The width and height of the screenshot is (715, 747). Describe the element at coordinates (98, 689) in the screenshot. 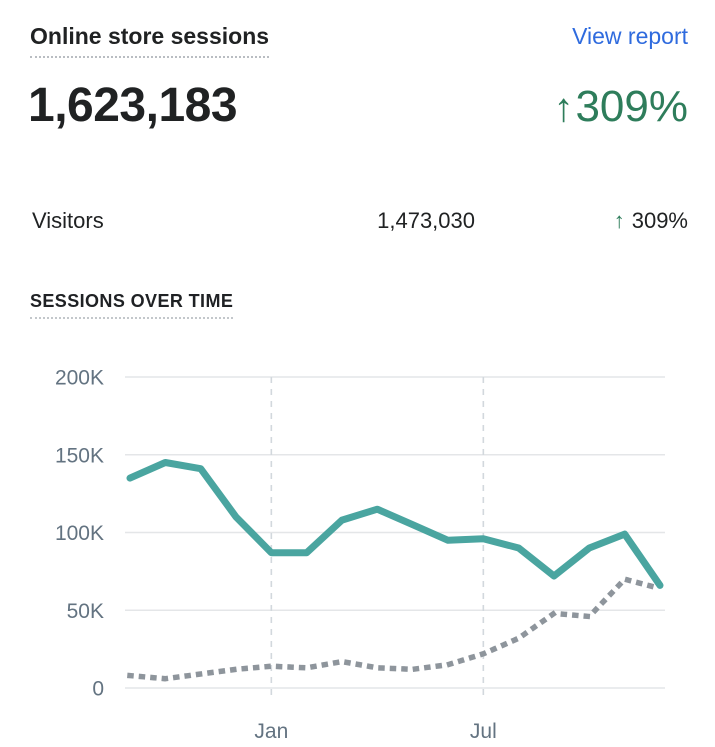

I see `y-axis-tick-label: 0` at that location.